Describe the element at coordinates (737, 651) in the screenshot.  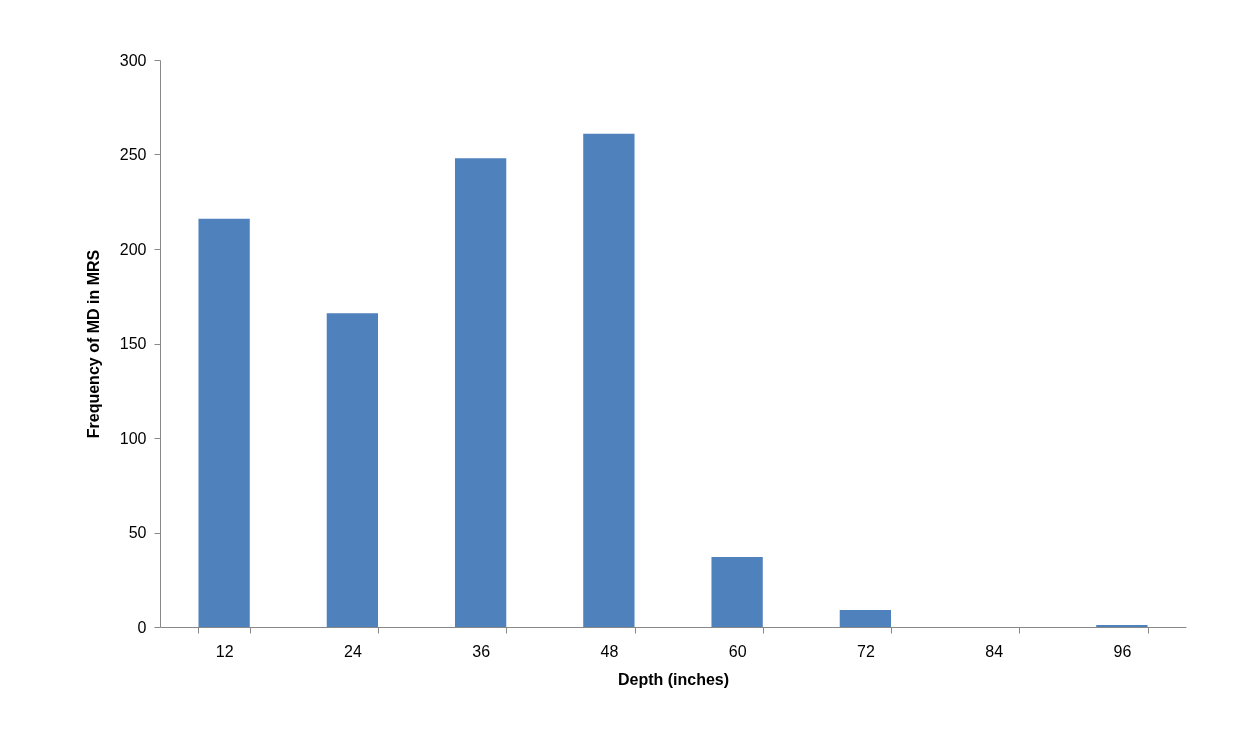
I see `x-tick-label: 60` at that location.